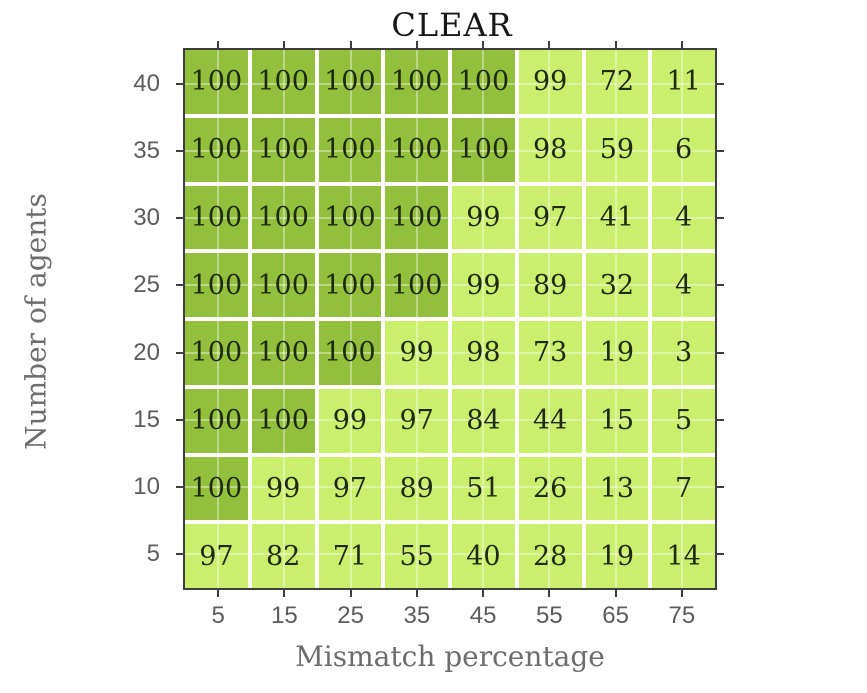  I want to click on heatmap-cell-y30-x55: 97, so click(550, 217).